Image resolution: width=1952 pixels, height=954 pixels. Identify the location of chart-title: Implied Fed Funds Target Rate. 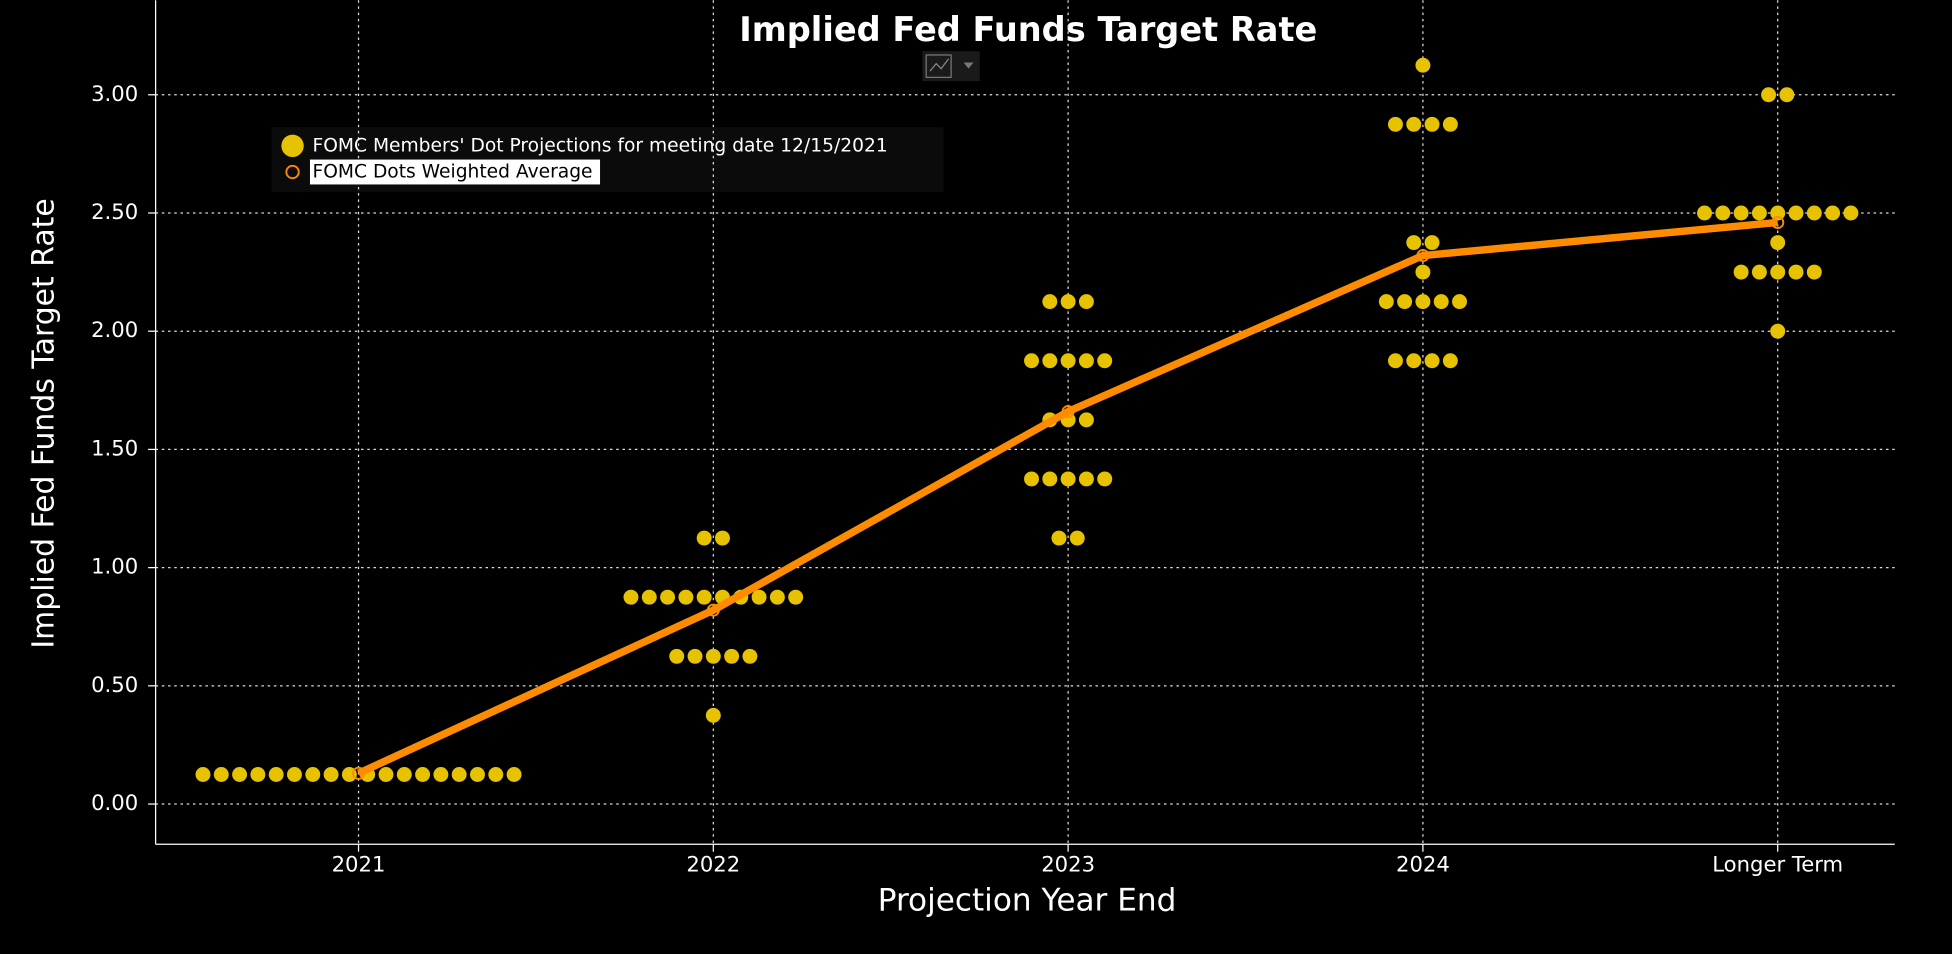
(1028, 29).